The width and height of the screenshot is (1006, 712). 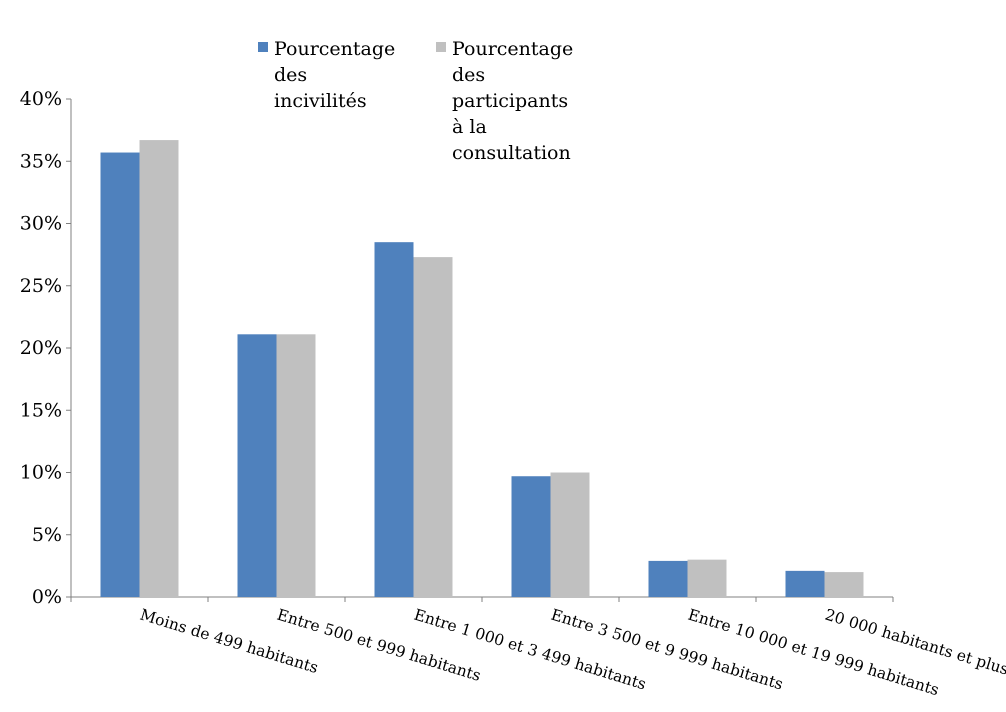 I want to click on legend-item-series-1: Pourcentage des incivilités, so click(x=326, y=75).